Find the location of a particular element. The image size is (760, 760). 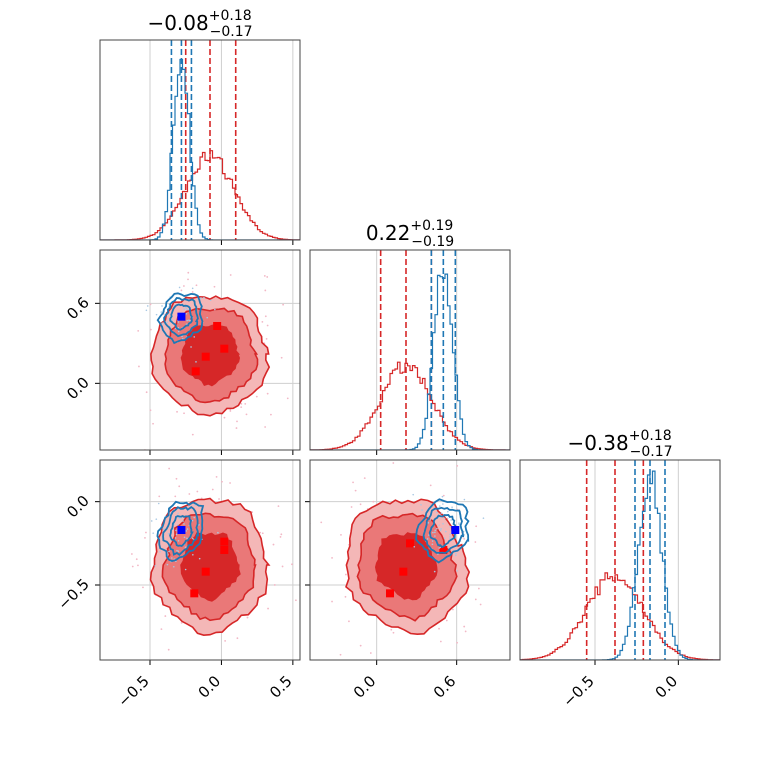

red-histogram is located at coordinates (410, 405).